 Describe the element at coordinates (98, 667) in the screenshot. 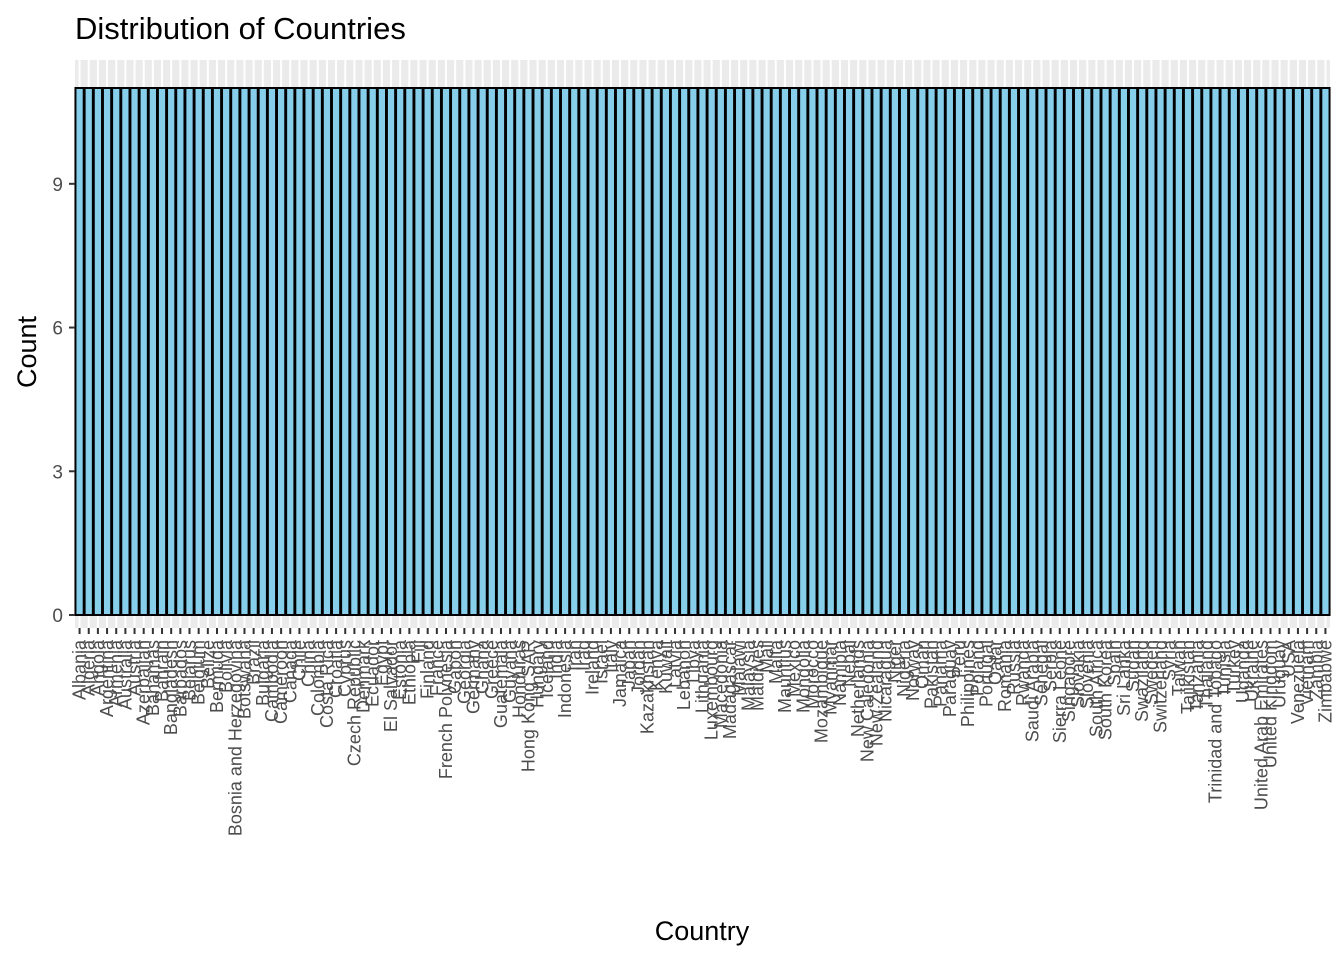

I see `x-tick-label: Angola` at that location.